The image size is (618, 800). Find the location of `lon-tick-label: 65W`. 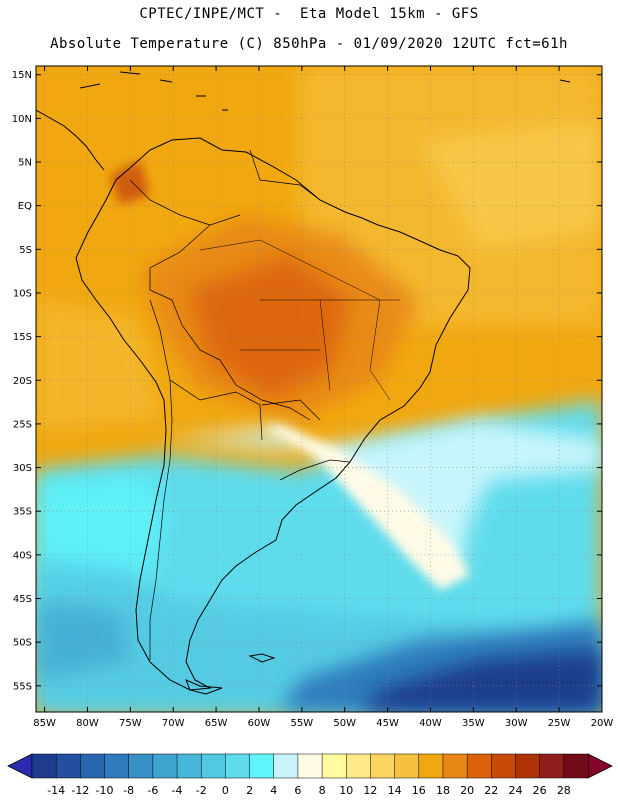

lon-tick-label: 65W is located at coordinates (216, 723).